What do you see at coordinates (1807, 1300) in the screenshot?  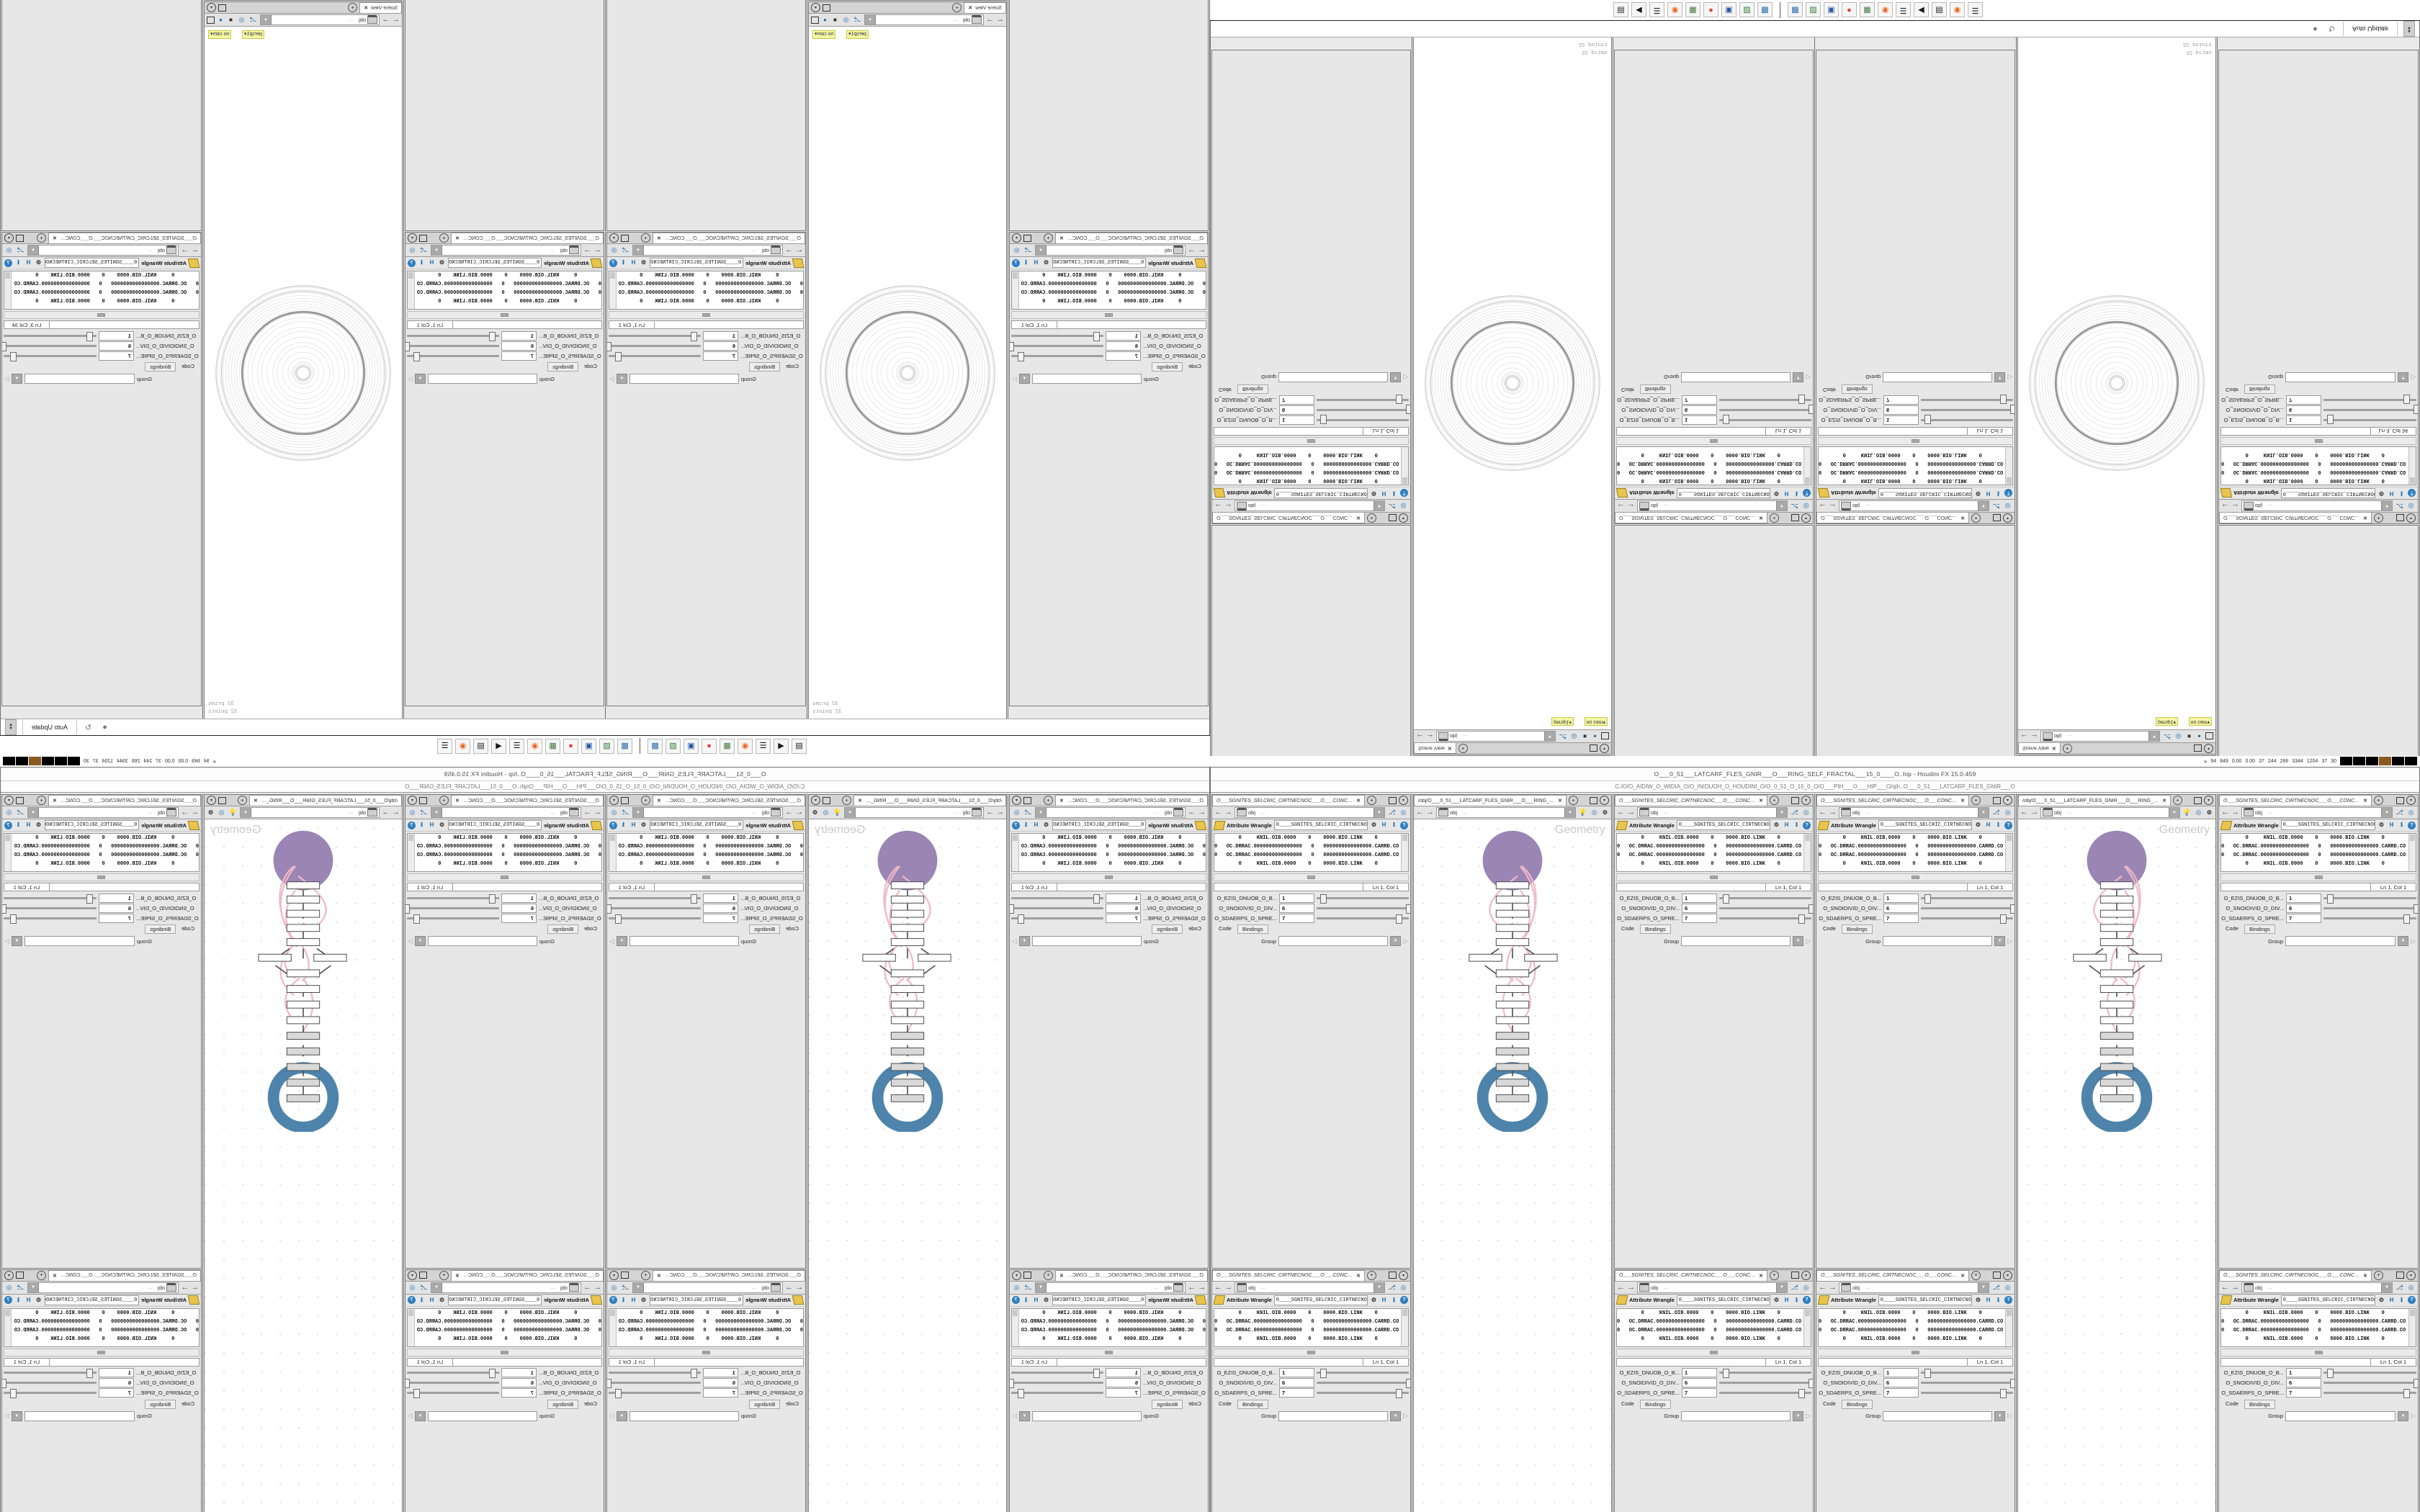 I see `help-icon: ?` at bounding box center [1807, 1300].